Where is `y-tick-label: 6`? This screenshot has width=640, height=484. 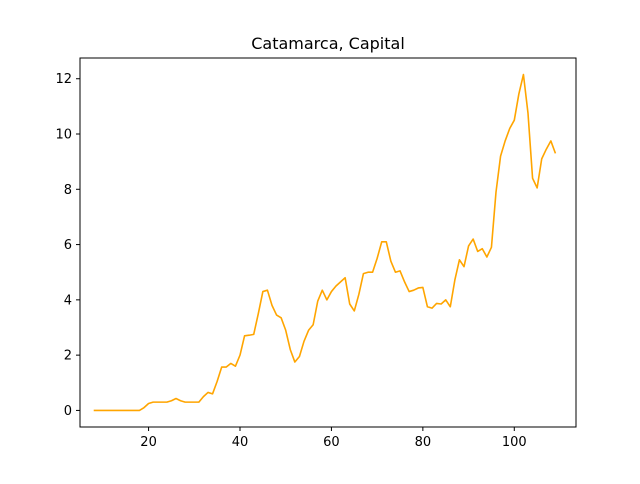
y-tick-label: 6 is located at coordinates (68, 245).